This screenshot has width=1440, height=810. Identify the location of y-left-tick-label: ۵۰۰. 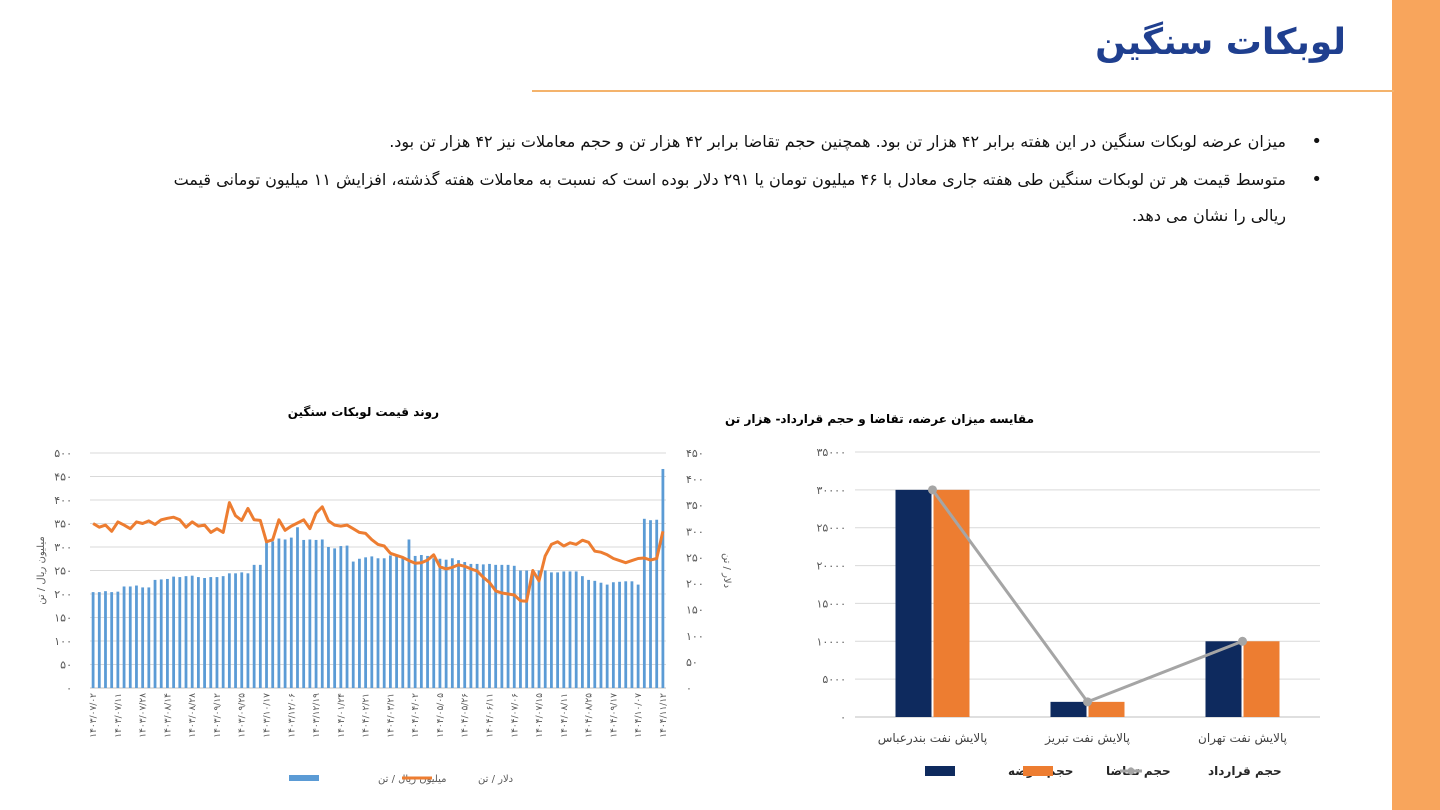
(63, 453).